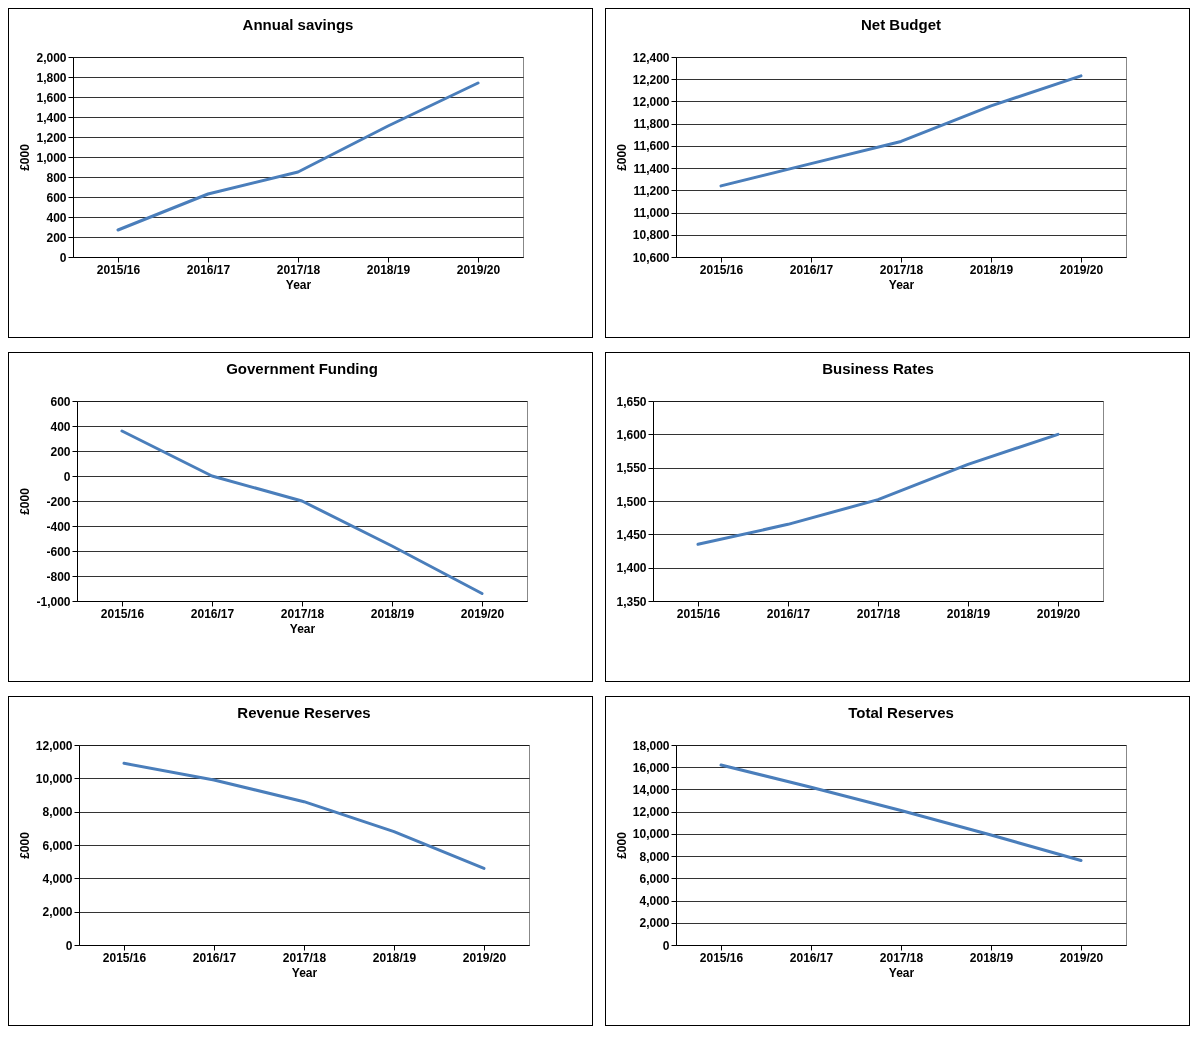  What do you see at coordinates (631, 534) in the screenshot?
I see `y-tick-label: 1,450` at bounding box center [631, 534].